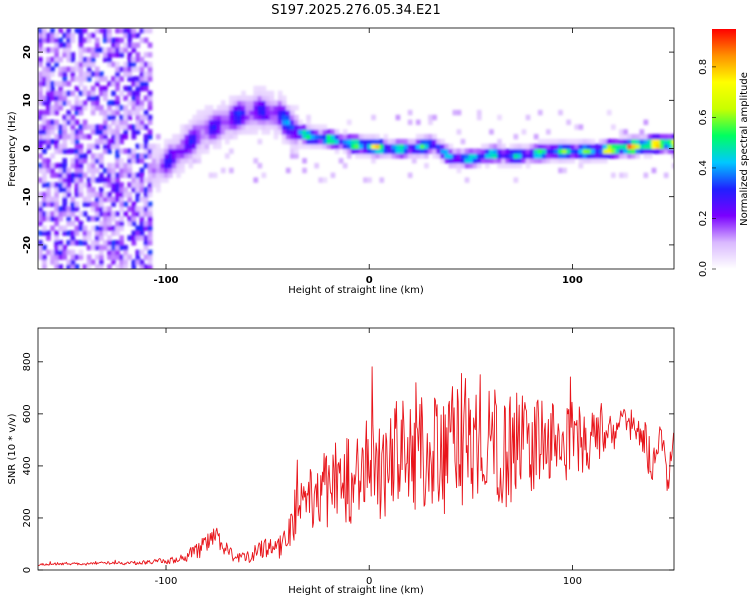 The height and width of the screenshot is (600, 750). Describe the element at coordinates (27, 100) in the screenshot. I see `y-tick-label: 10` at that location.